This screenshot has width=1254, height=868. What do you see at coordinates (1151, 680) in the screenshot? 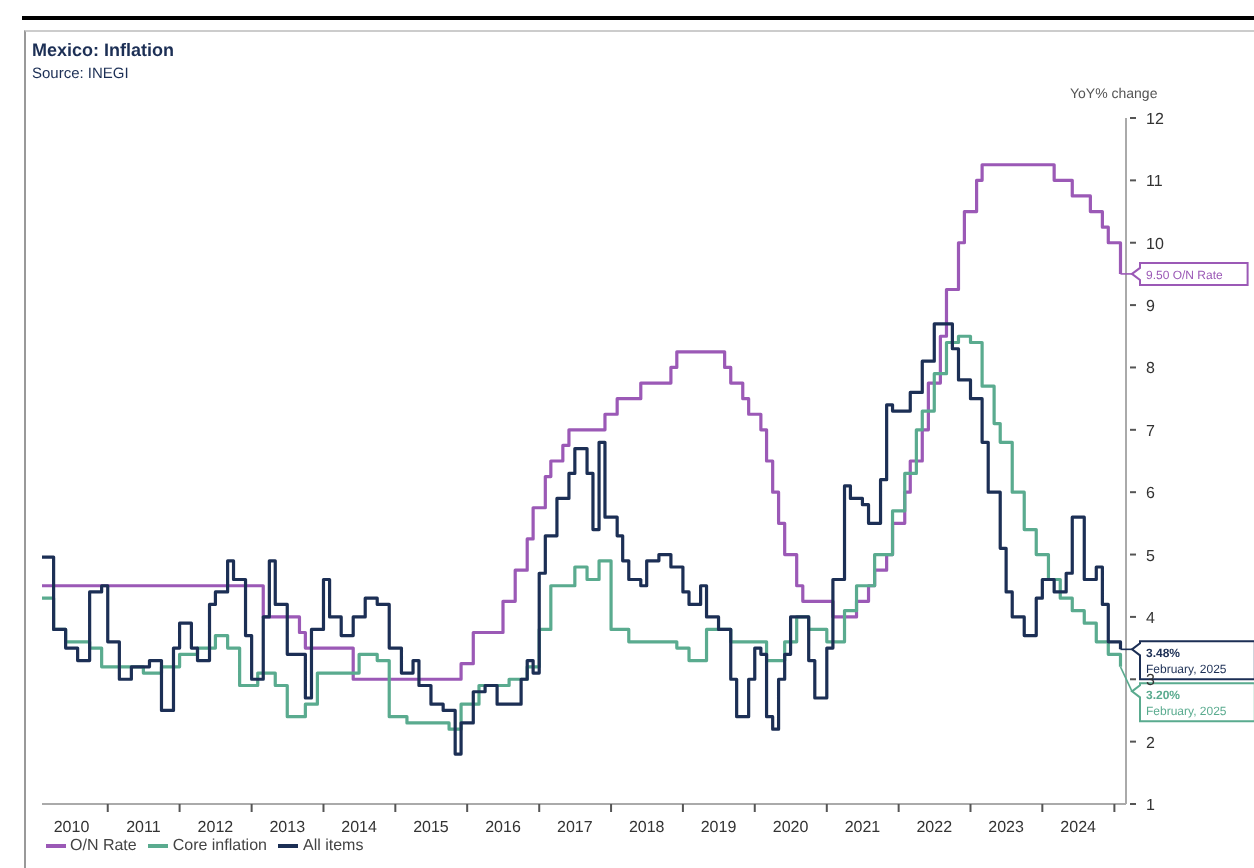
I see `y-tick-label: 3` at bounding box center [1151, 680].